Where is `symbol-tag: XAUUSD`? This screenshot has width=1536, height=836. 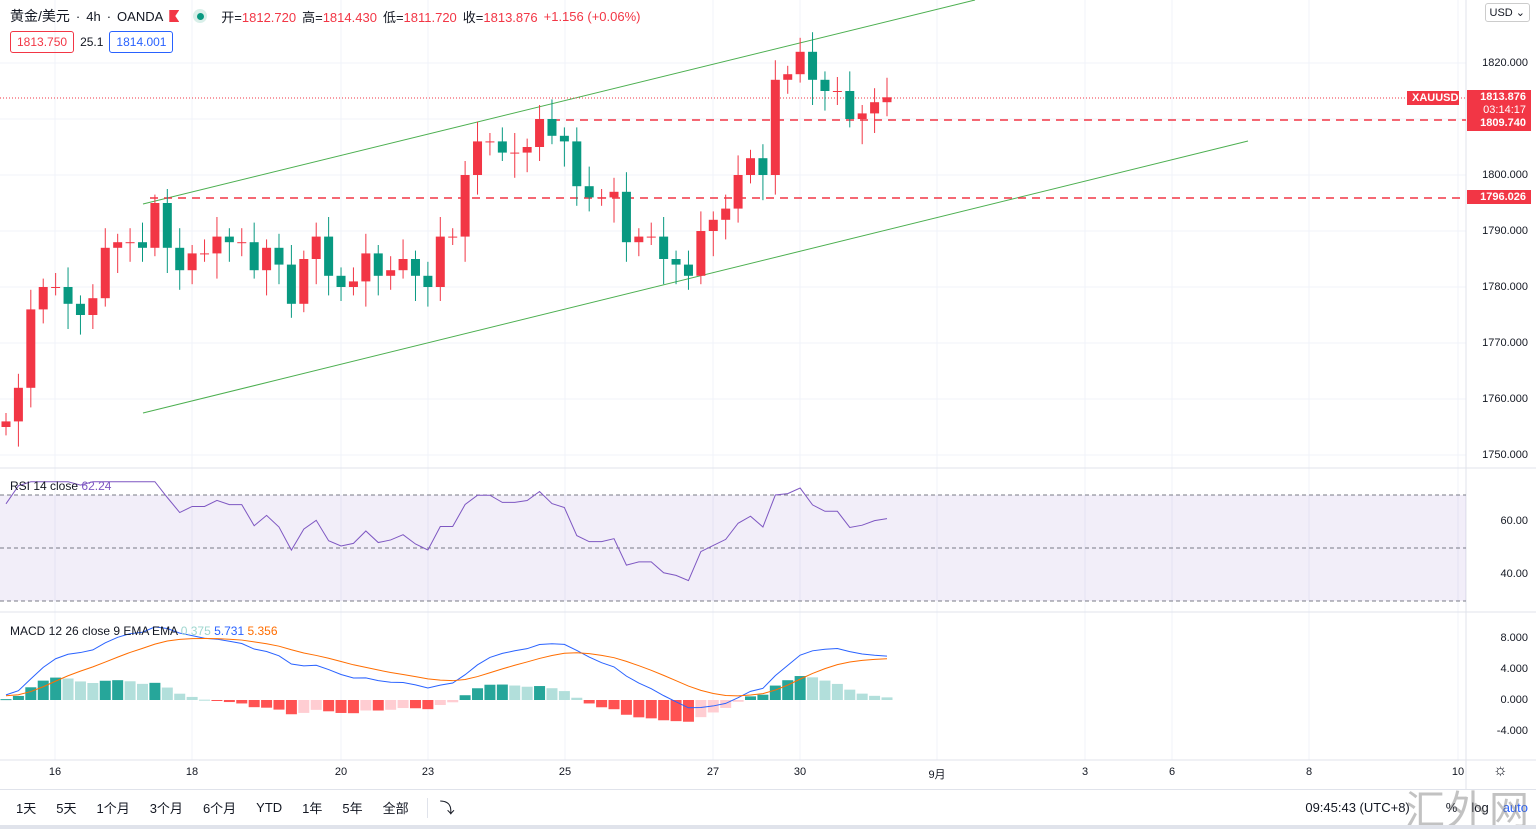
symbol-tag: XAUUSD is located at coordinates (1433, 98).